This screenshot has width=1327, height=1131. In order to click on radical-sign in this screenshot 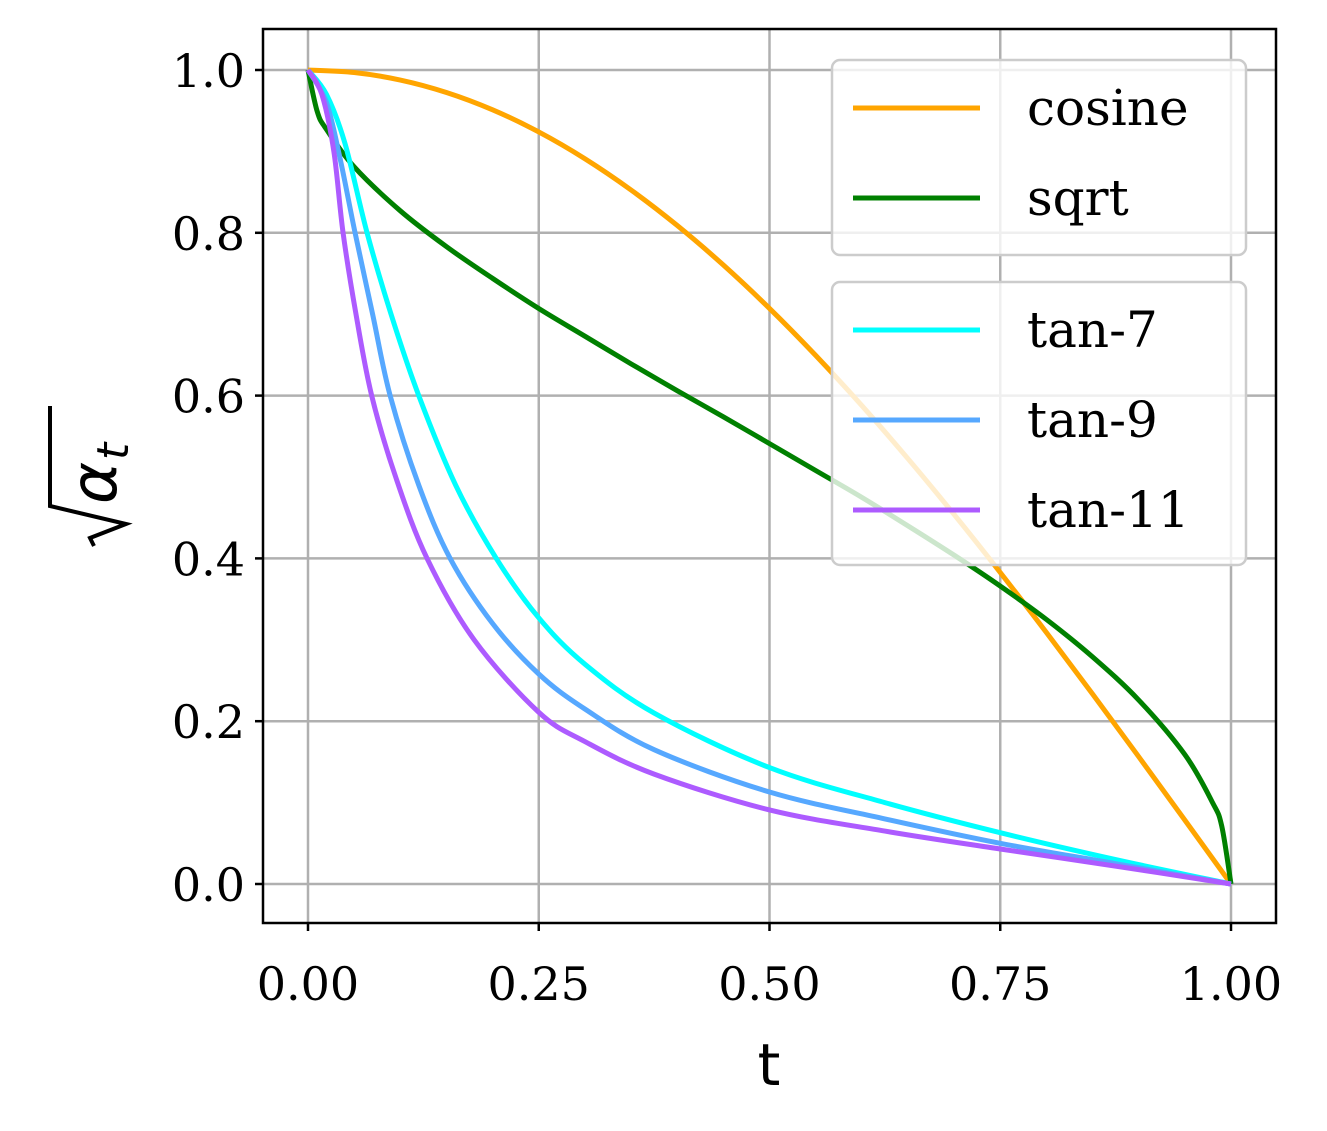, I will do `click(90, 476)`.